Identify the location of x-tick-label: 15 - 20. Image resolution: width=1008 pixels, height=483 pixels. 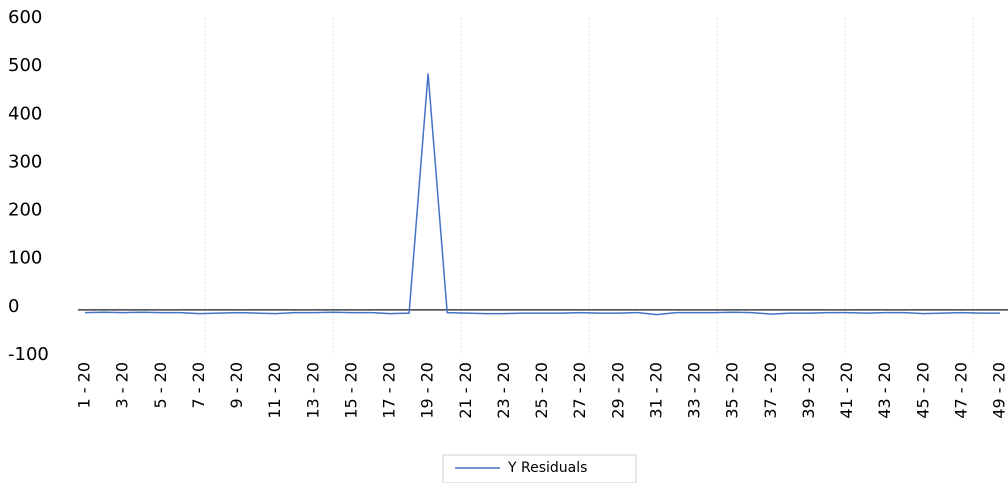
(350, 390).